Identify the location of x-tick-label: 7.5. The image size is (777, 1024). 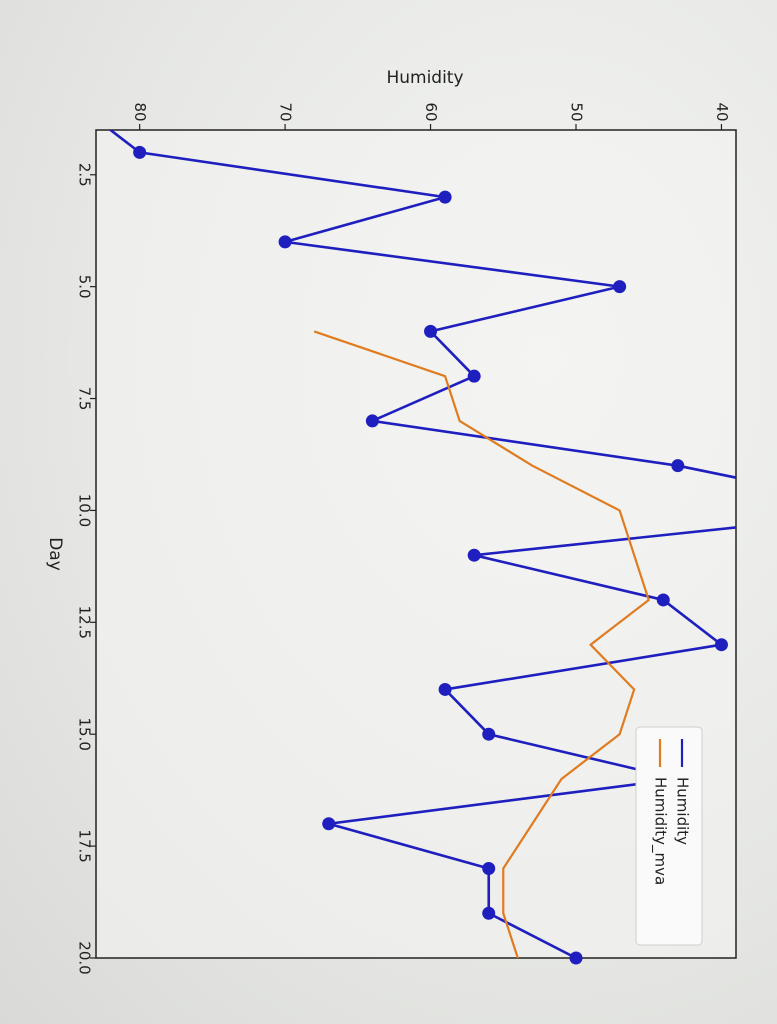
(85, 399).